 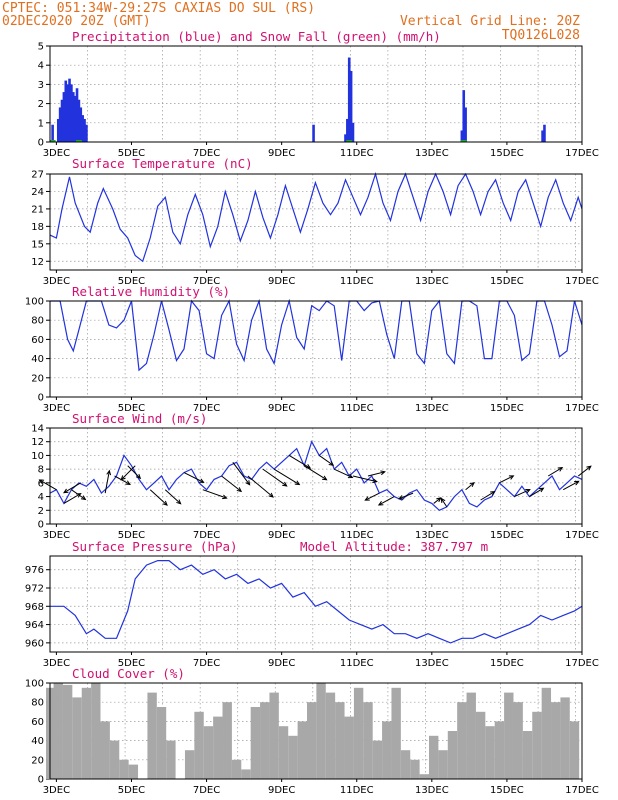 What do you see at coordinates (357, 535) in the screenshot?
I see `x-tick-label: 11DEC` at bounding box center [357, 535].